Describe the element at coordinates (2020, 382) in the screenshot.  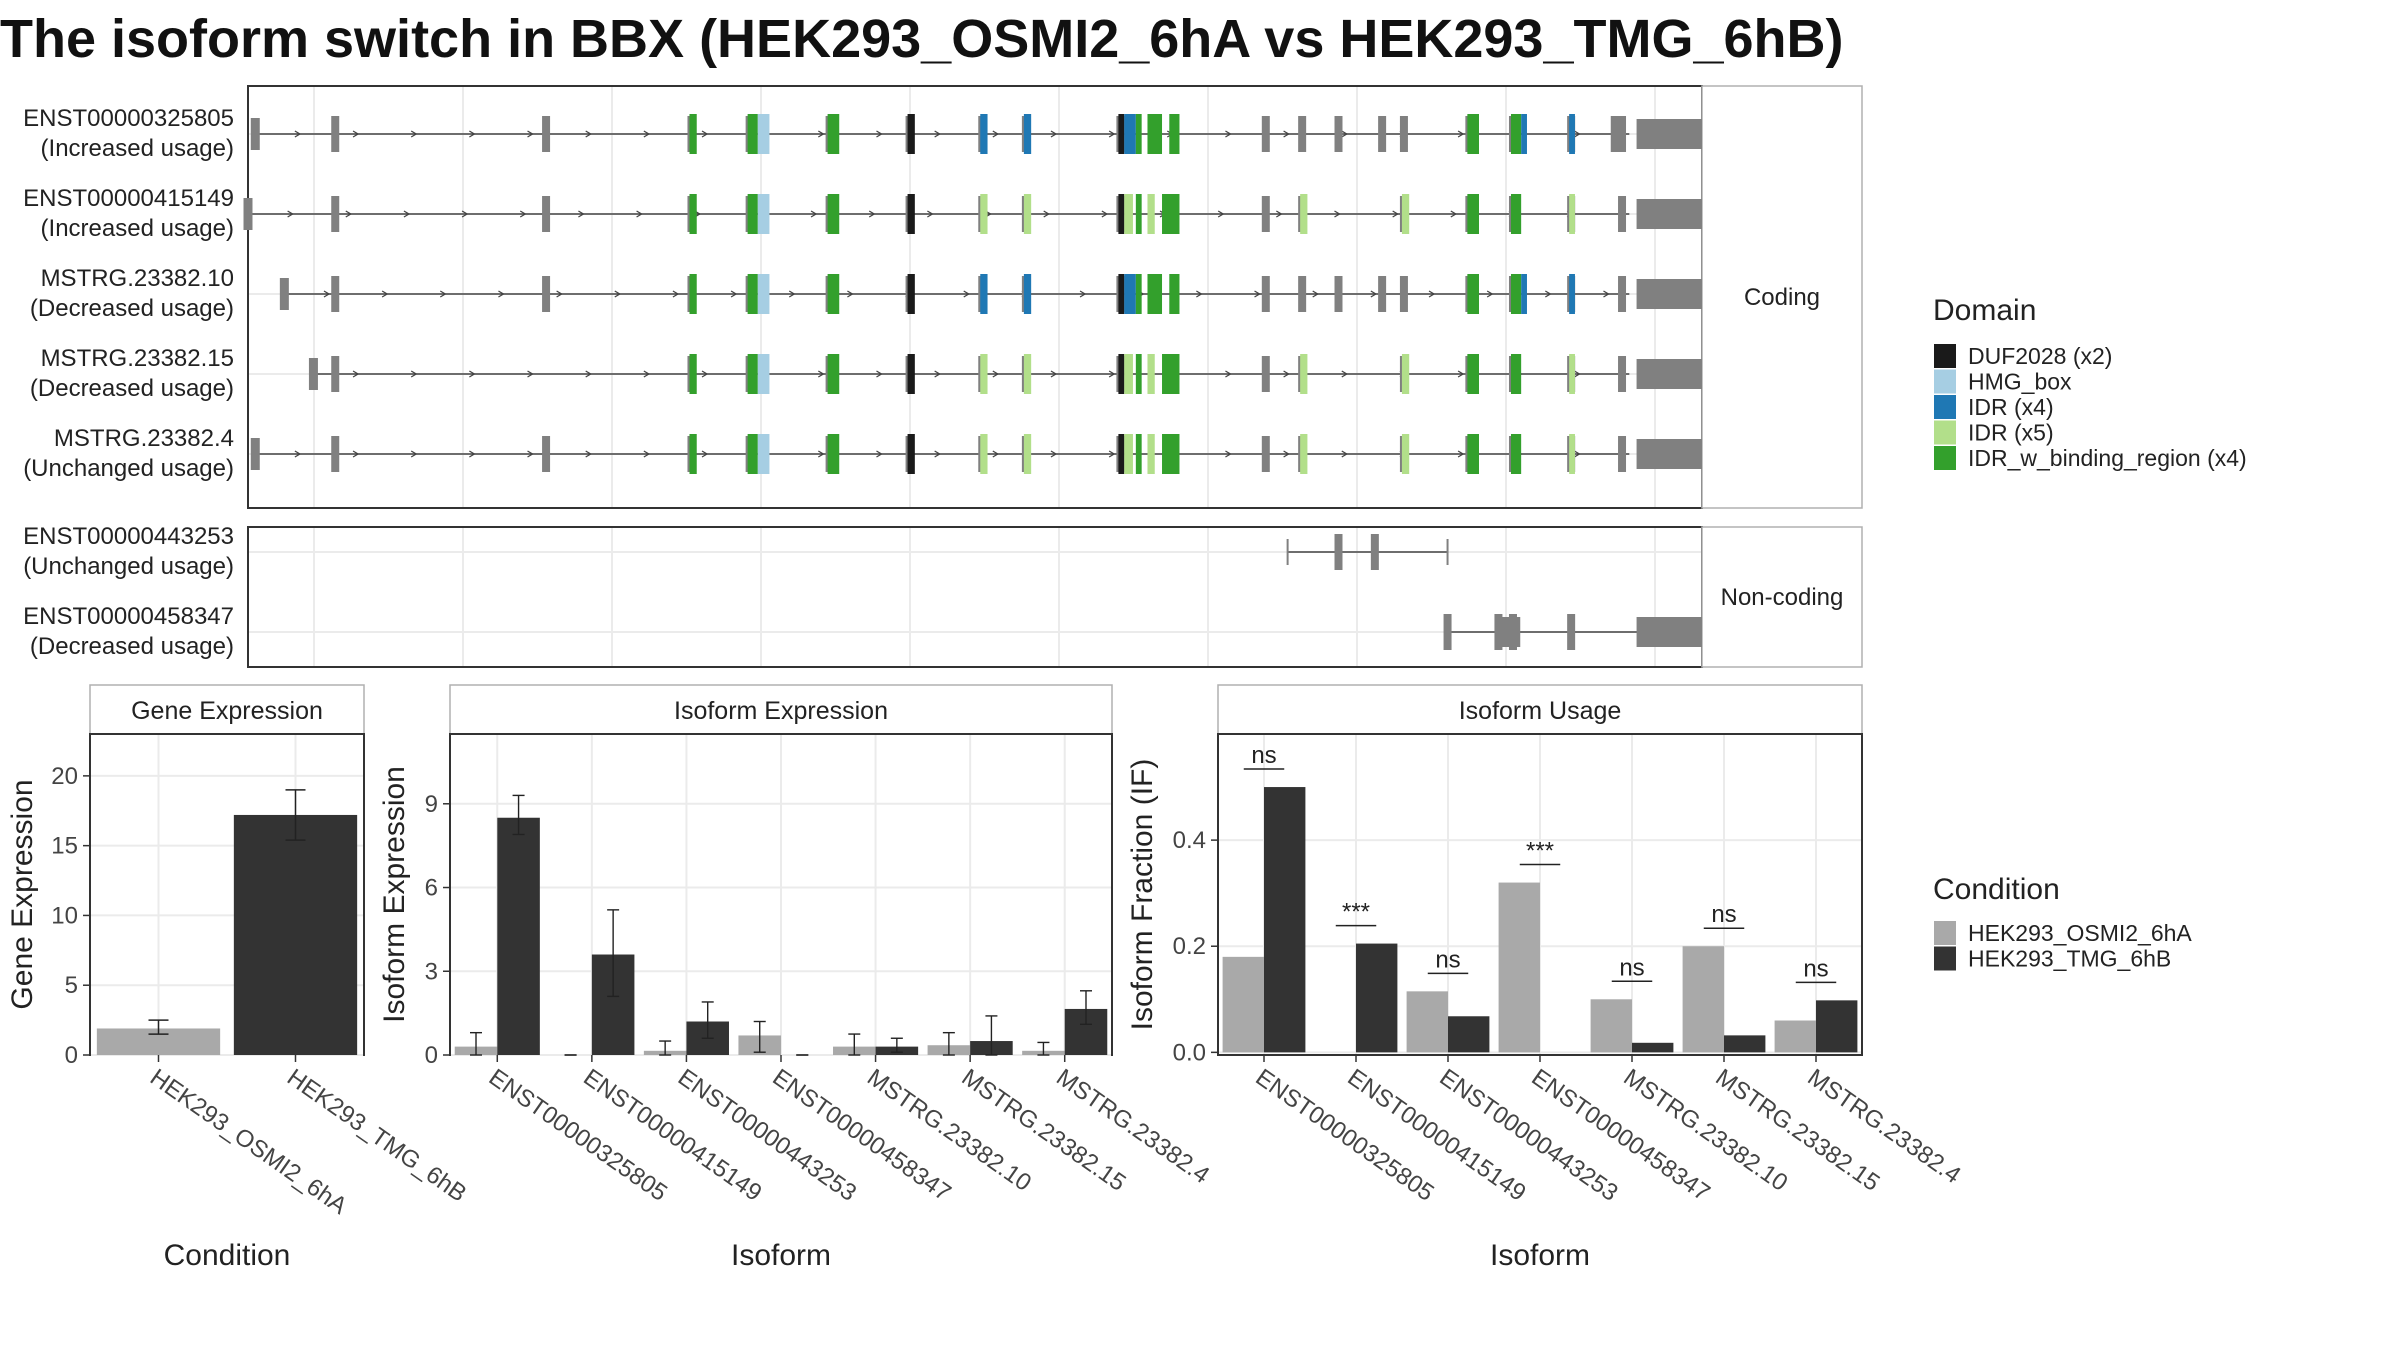
I see `domain-legend-label: HMG_box` at that location.